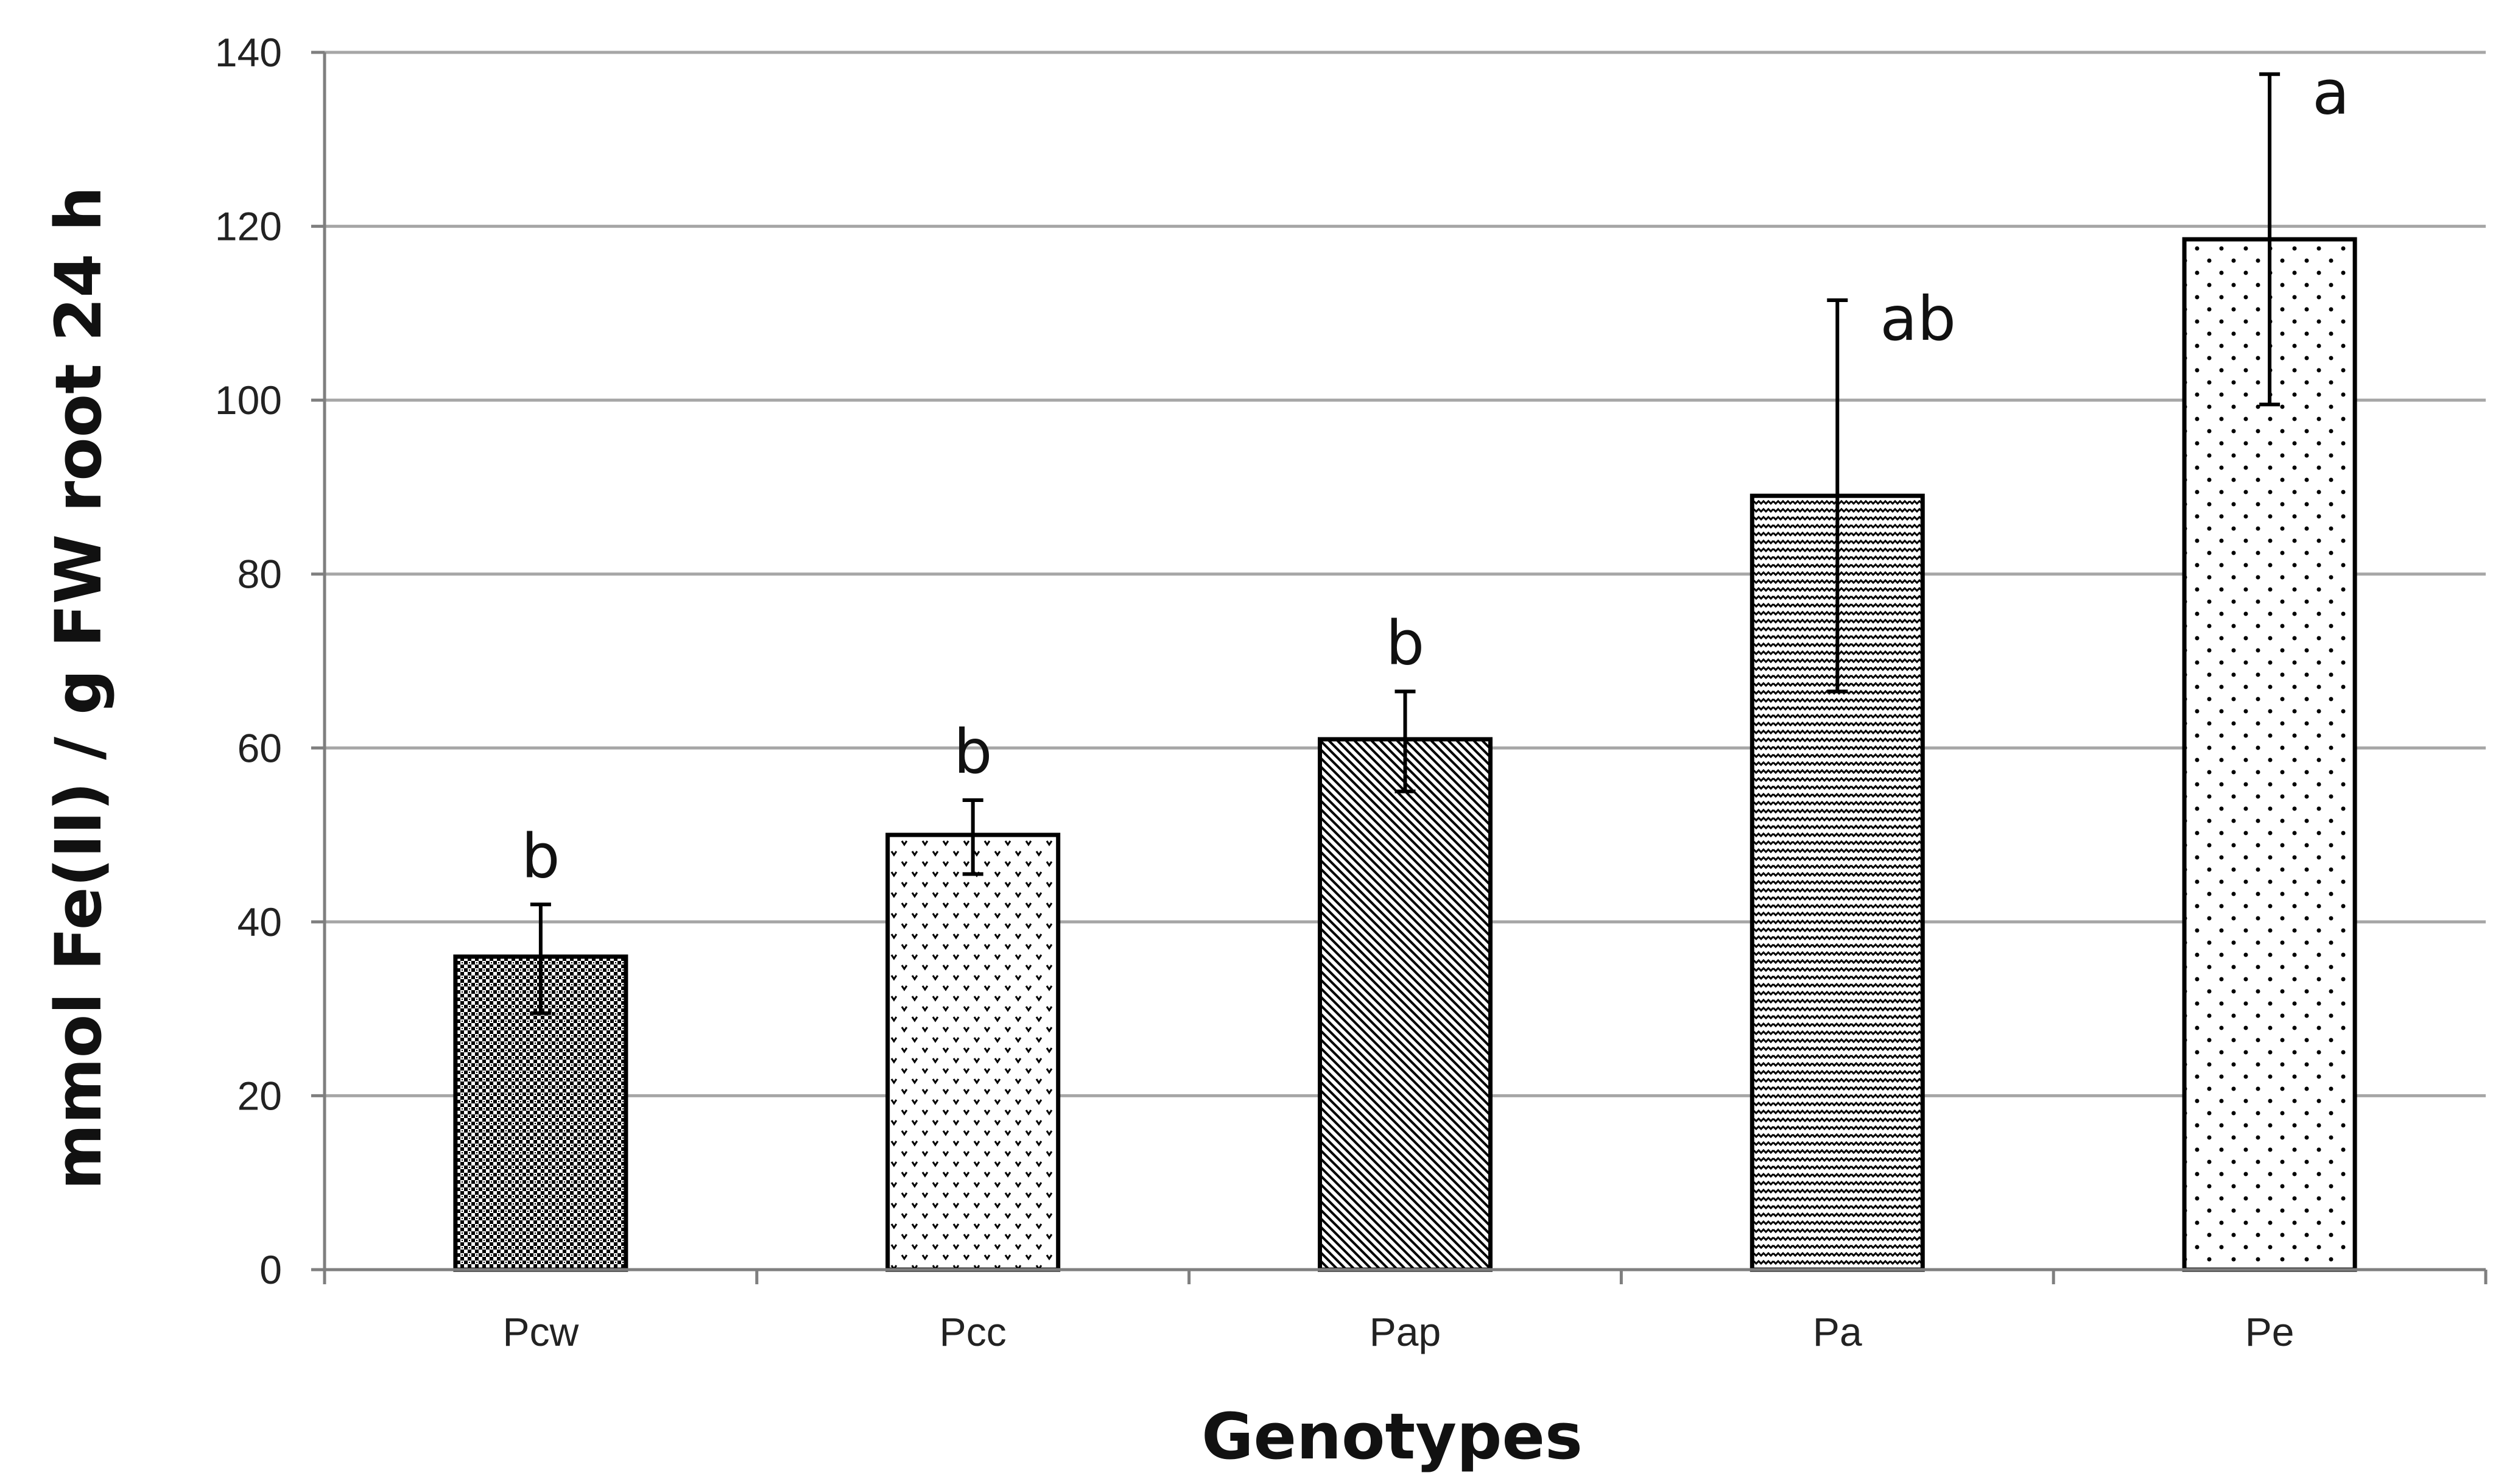  Describe the element at coordinates (2270, 239) in the screenshot. I see `error-bar-pe` at that location.